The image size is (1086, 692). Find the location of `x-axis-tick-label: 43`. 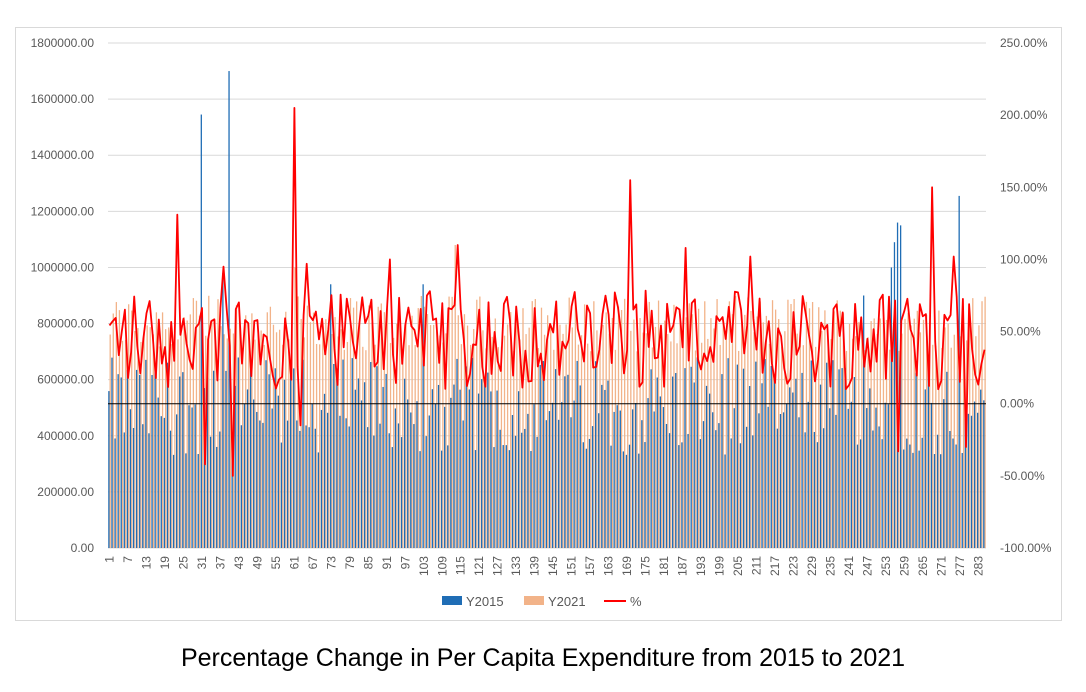

x-axis-tick-label: 43 is located at coordinates (239, 563).